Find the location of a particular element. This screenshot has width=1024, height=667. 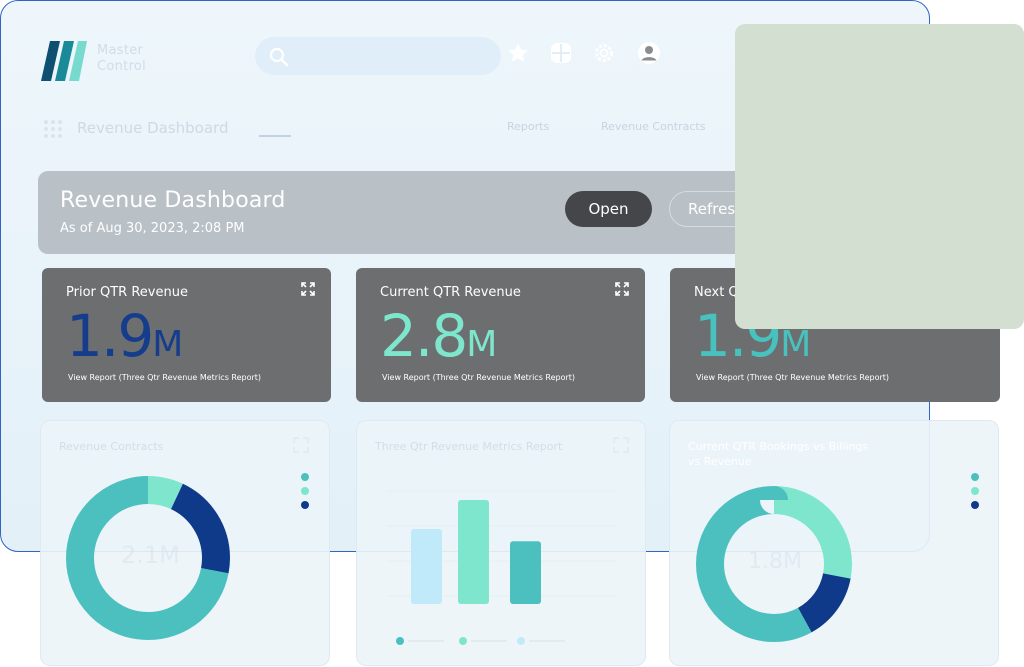

logo-text: Master Control is located at coordinates (122, 58).